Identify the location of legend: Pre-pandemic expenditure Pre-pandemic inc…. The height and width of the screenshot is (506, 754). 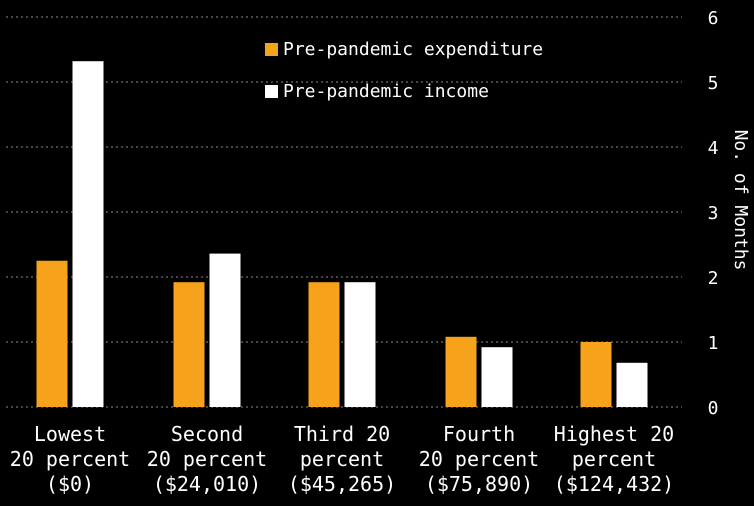
(404, 70).